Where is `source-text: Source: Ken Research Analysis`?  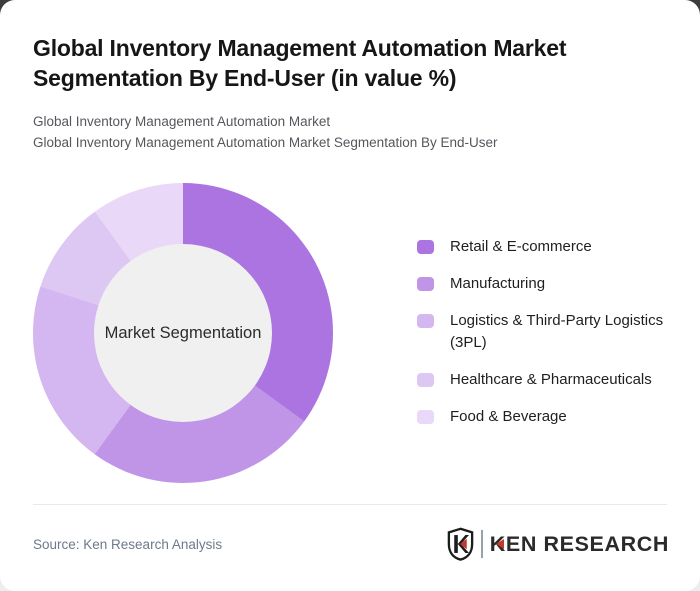
source-text: Source: Ken Research Analysis is located at coordinates (128, 544).